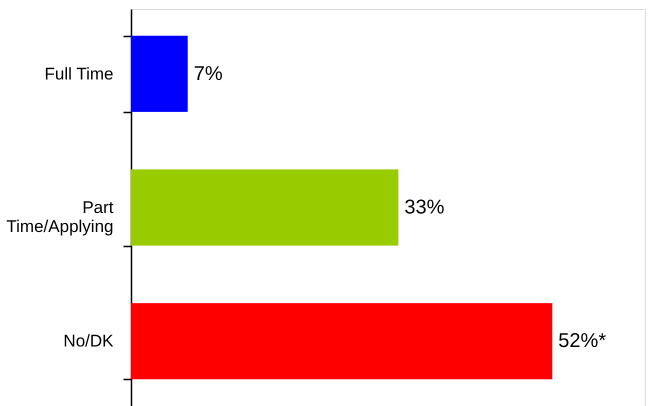 The image size is (650, 406). Describe the element at coordinates (79, 74) in the screenshot. I see `y-tick-label: Full Time` at that location.